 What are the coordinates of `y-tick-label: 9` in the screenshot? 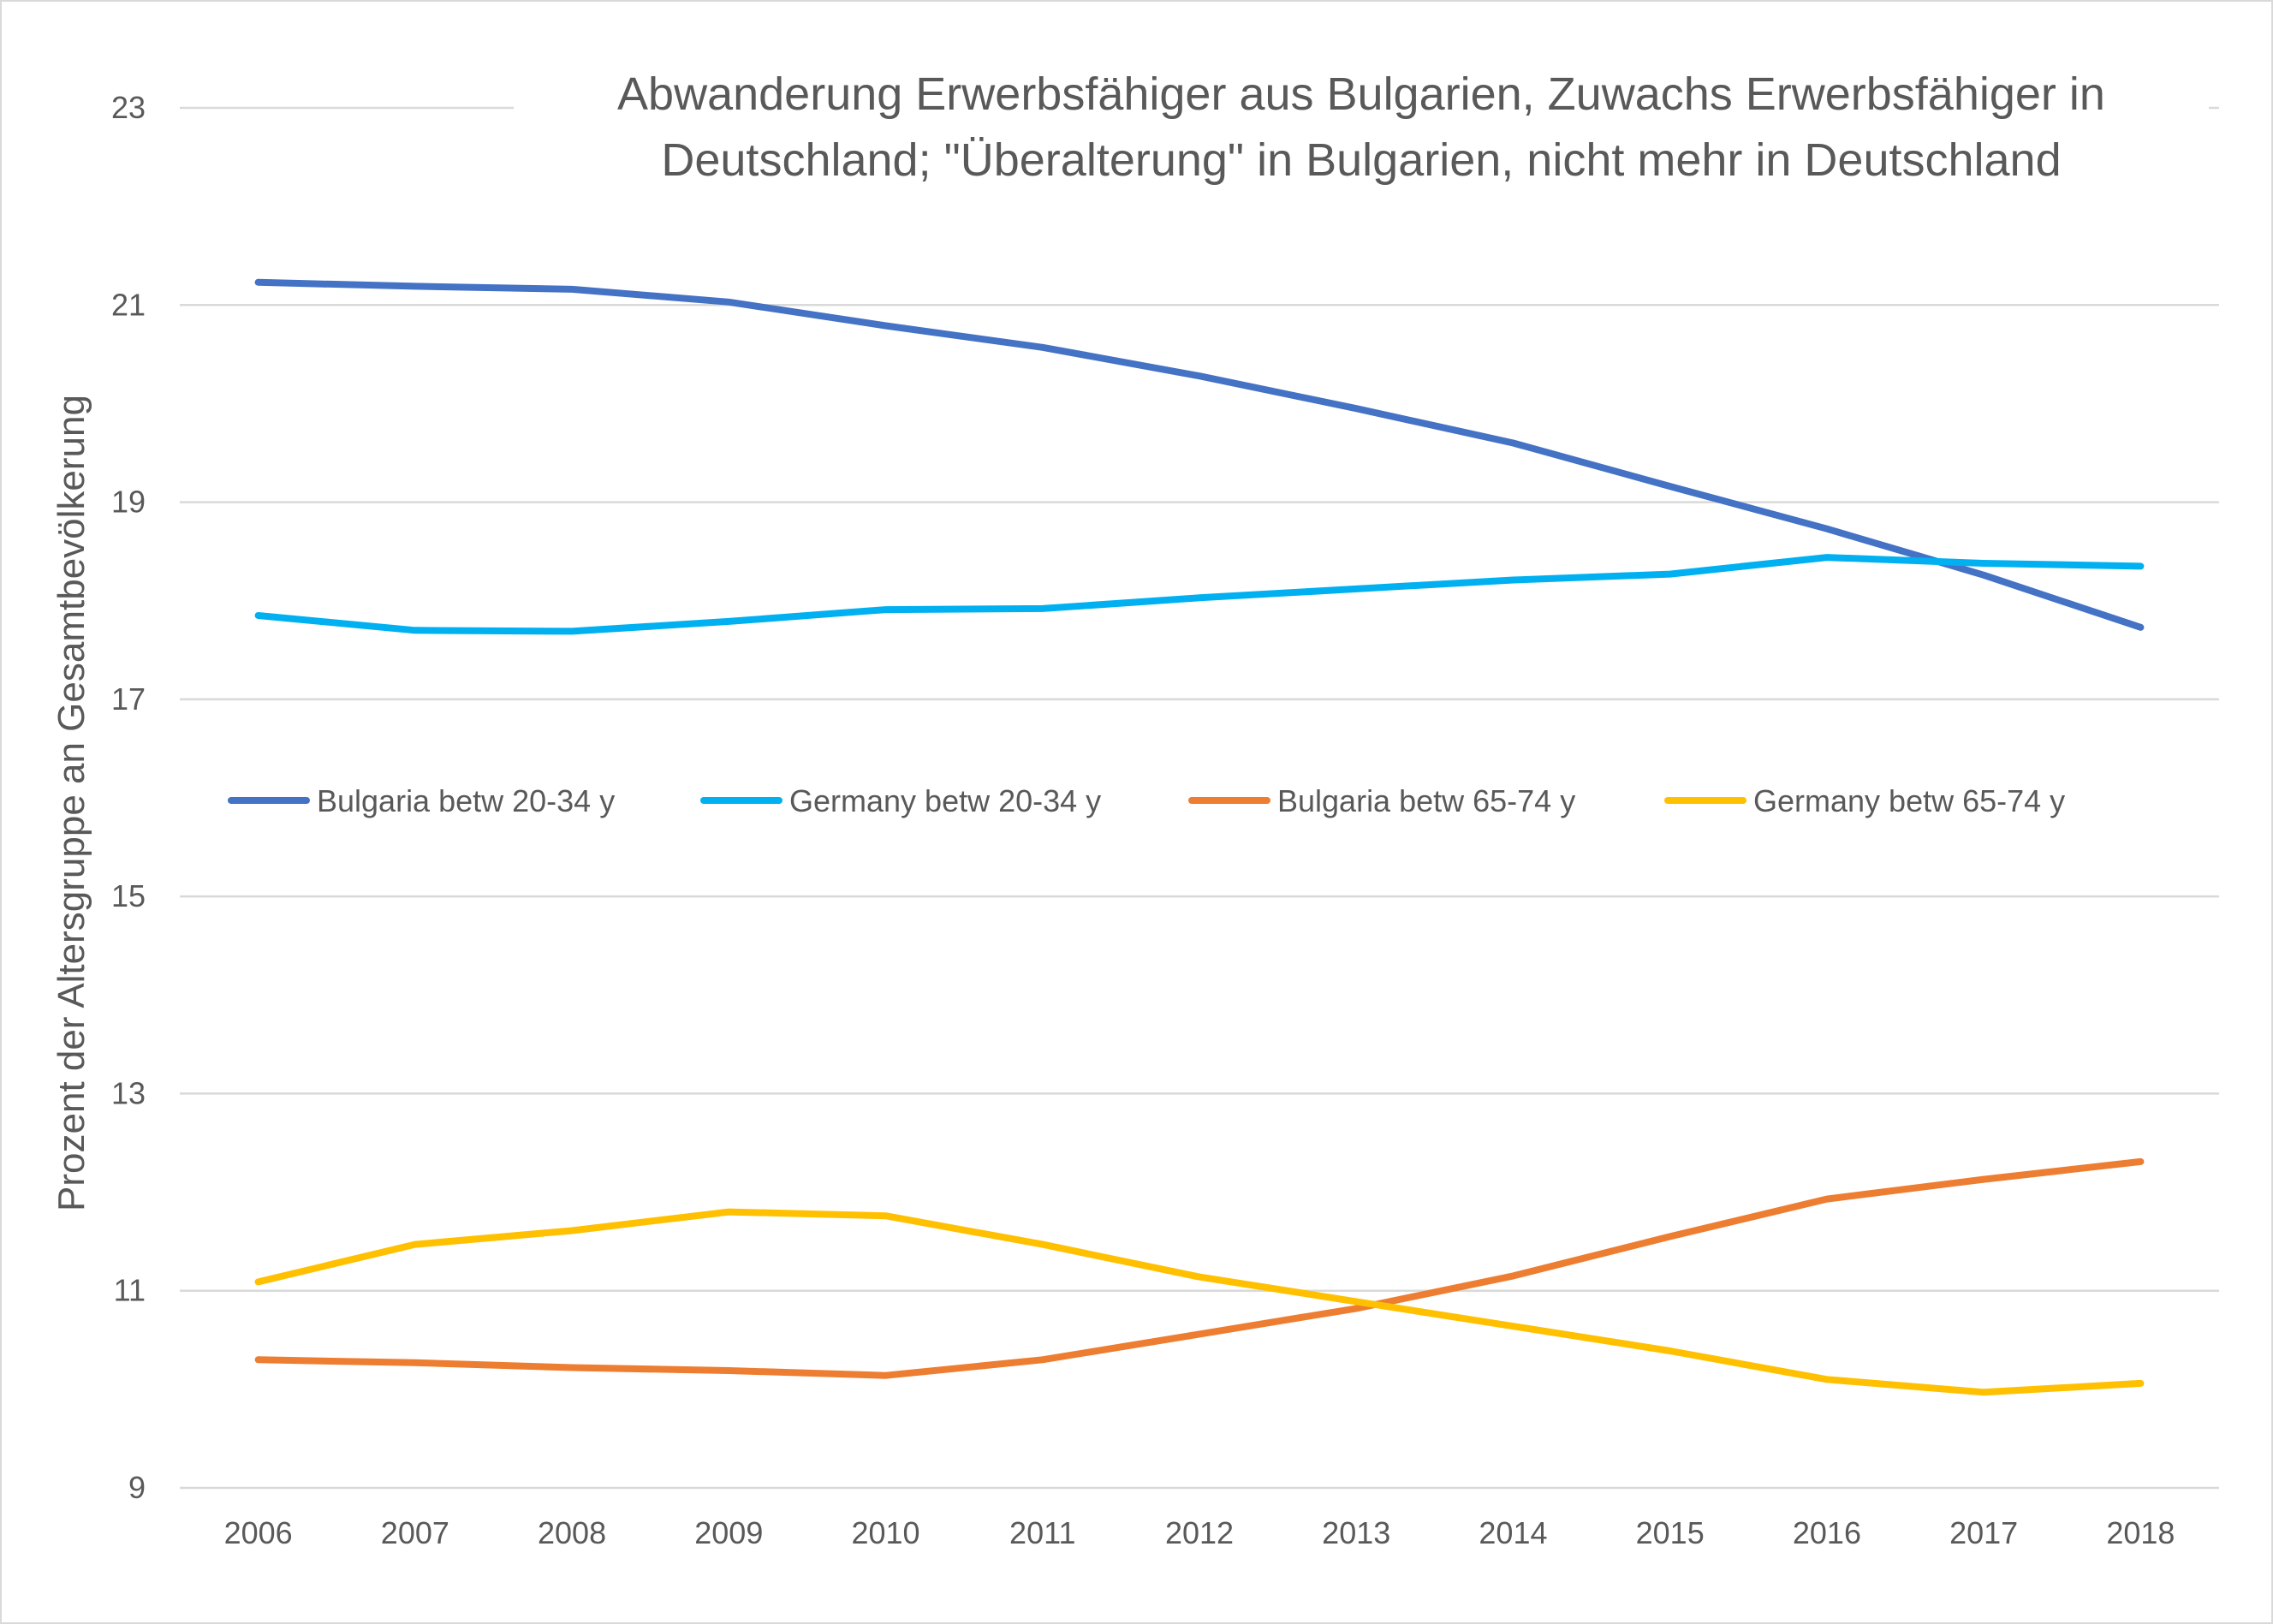 It's located at (137, 1487).